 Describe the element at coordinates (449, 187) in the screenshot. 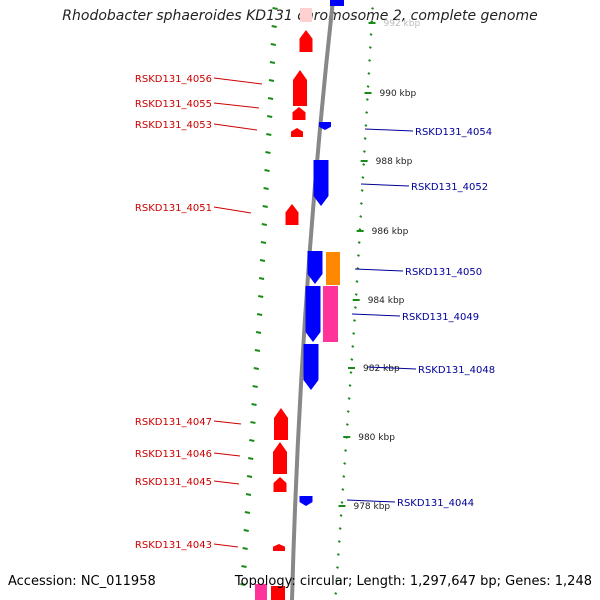

I see `gene-label-reverse: RSKD131_4052` at that location.